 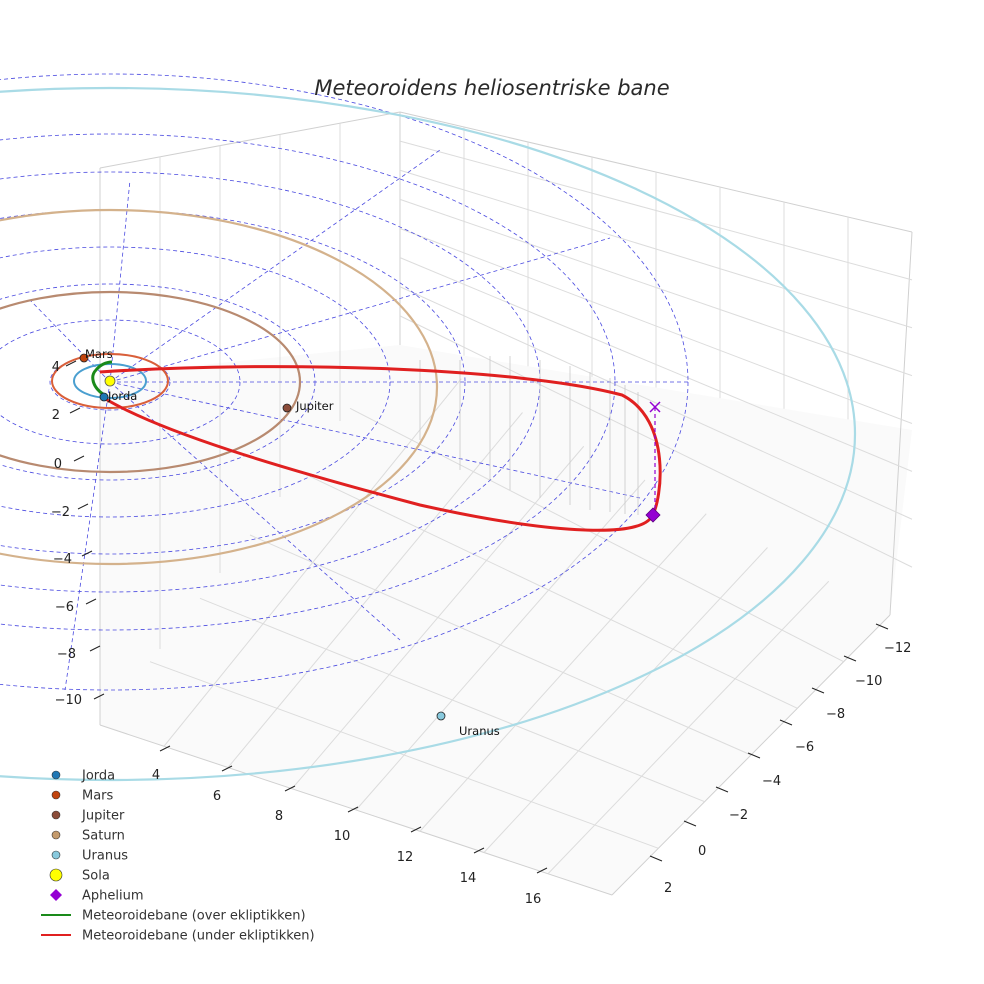 I want to click on legend-item: Uranus, so click(x=89, y=856).